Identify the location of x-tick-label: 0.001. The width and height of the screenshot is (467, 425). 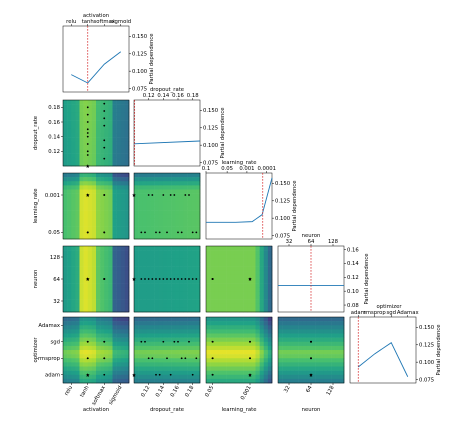
(246, 393).